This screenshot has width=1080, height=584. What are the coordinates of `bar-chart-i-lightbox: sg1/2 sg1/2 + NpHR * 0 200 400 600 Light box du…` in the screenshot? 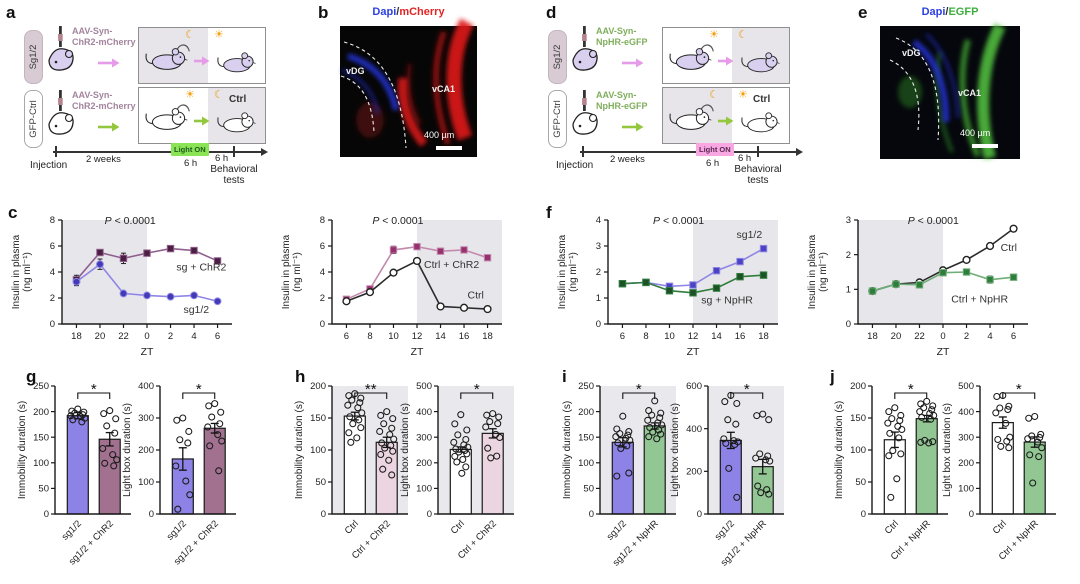 It's located at (729, 478).